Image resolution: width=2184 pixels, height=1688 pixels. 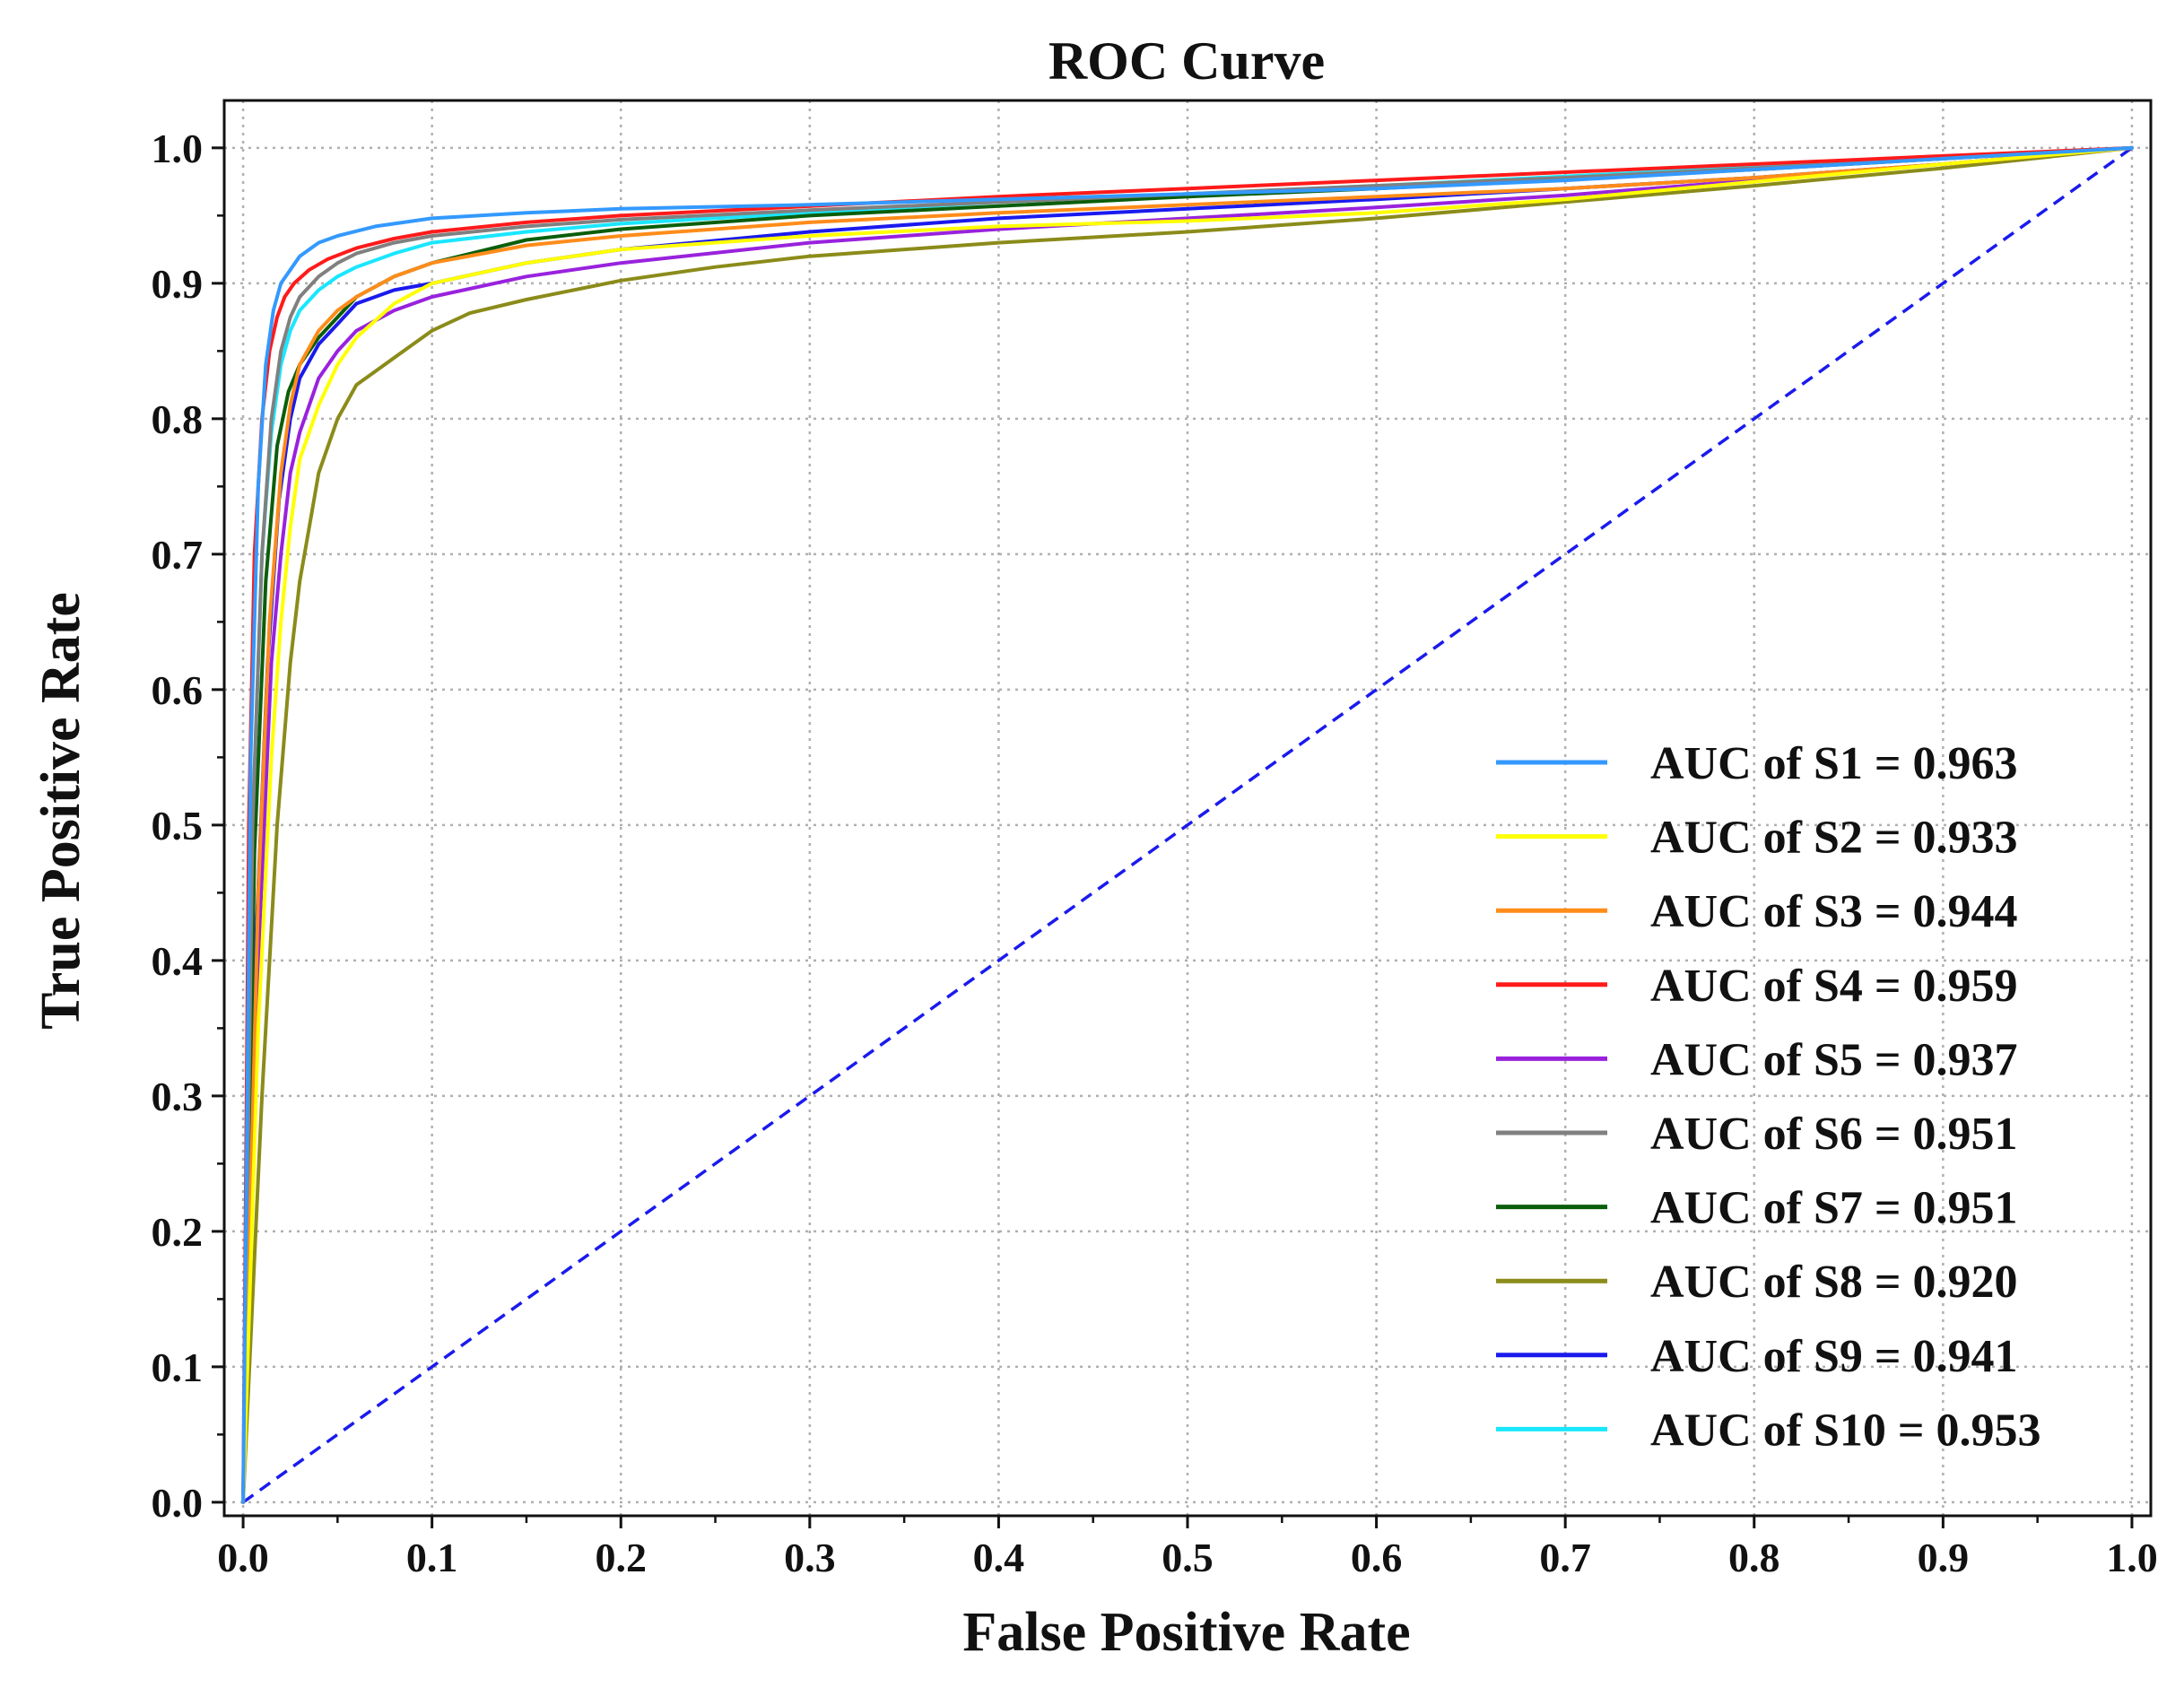 What do you see at coordinates (999, 1558) in the screenshot?
I see `x-tick-label: 0.4` at bounding box center [999, 1558].